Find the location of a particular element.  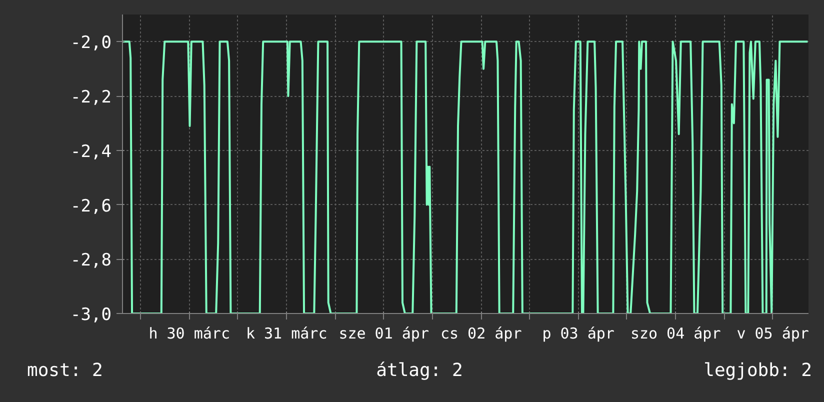

y-tick-label: -2,0 is located at coordinates (91, 43).